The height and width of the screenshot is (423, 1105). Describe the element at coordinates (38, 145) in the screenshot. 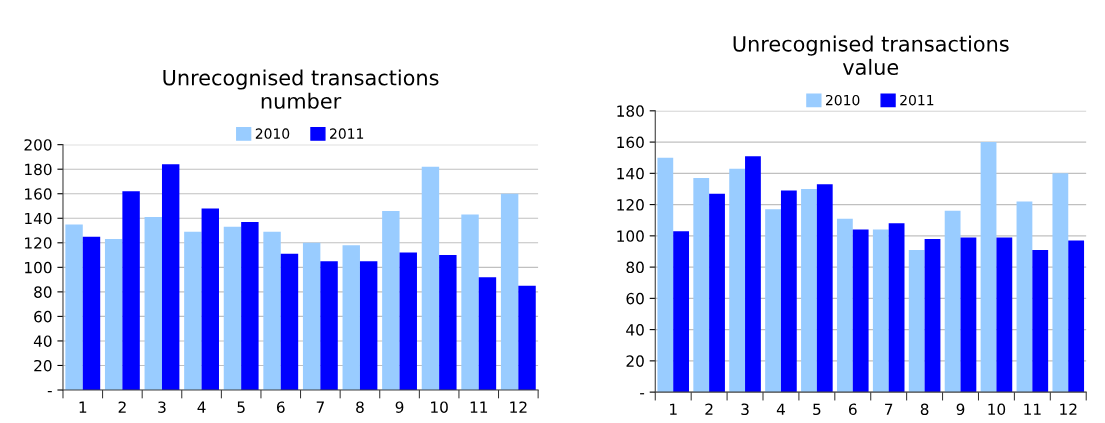

I see `y-tick-label: 200` at that location.